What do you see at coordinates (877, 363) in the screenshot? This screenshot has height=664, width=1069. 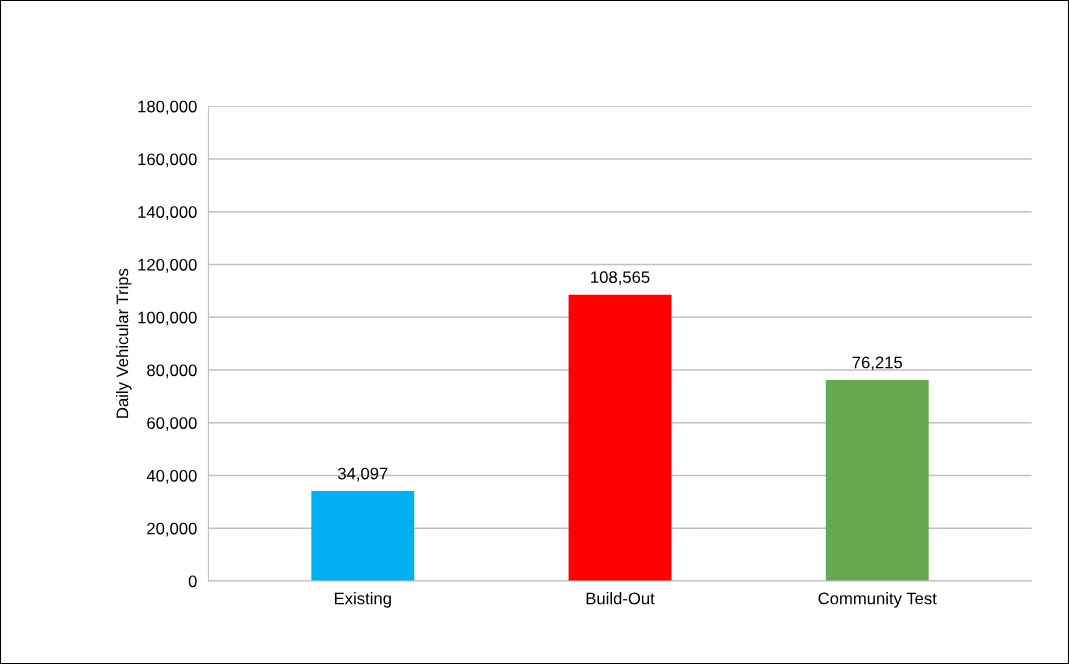 I see `data-label: 76,215` at bounding box center [877, 363].